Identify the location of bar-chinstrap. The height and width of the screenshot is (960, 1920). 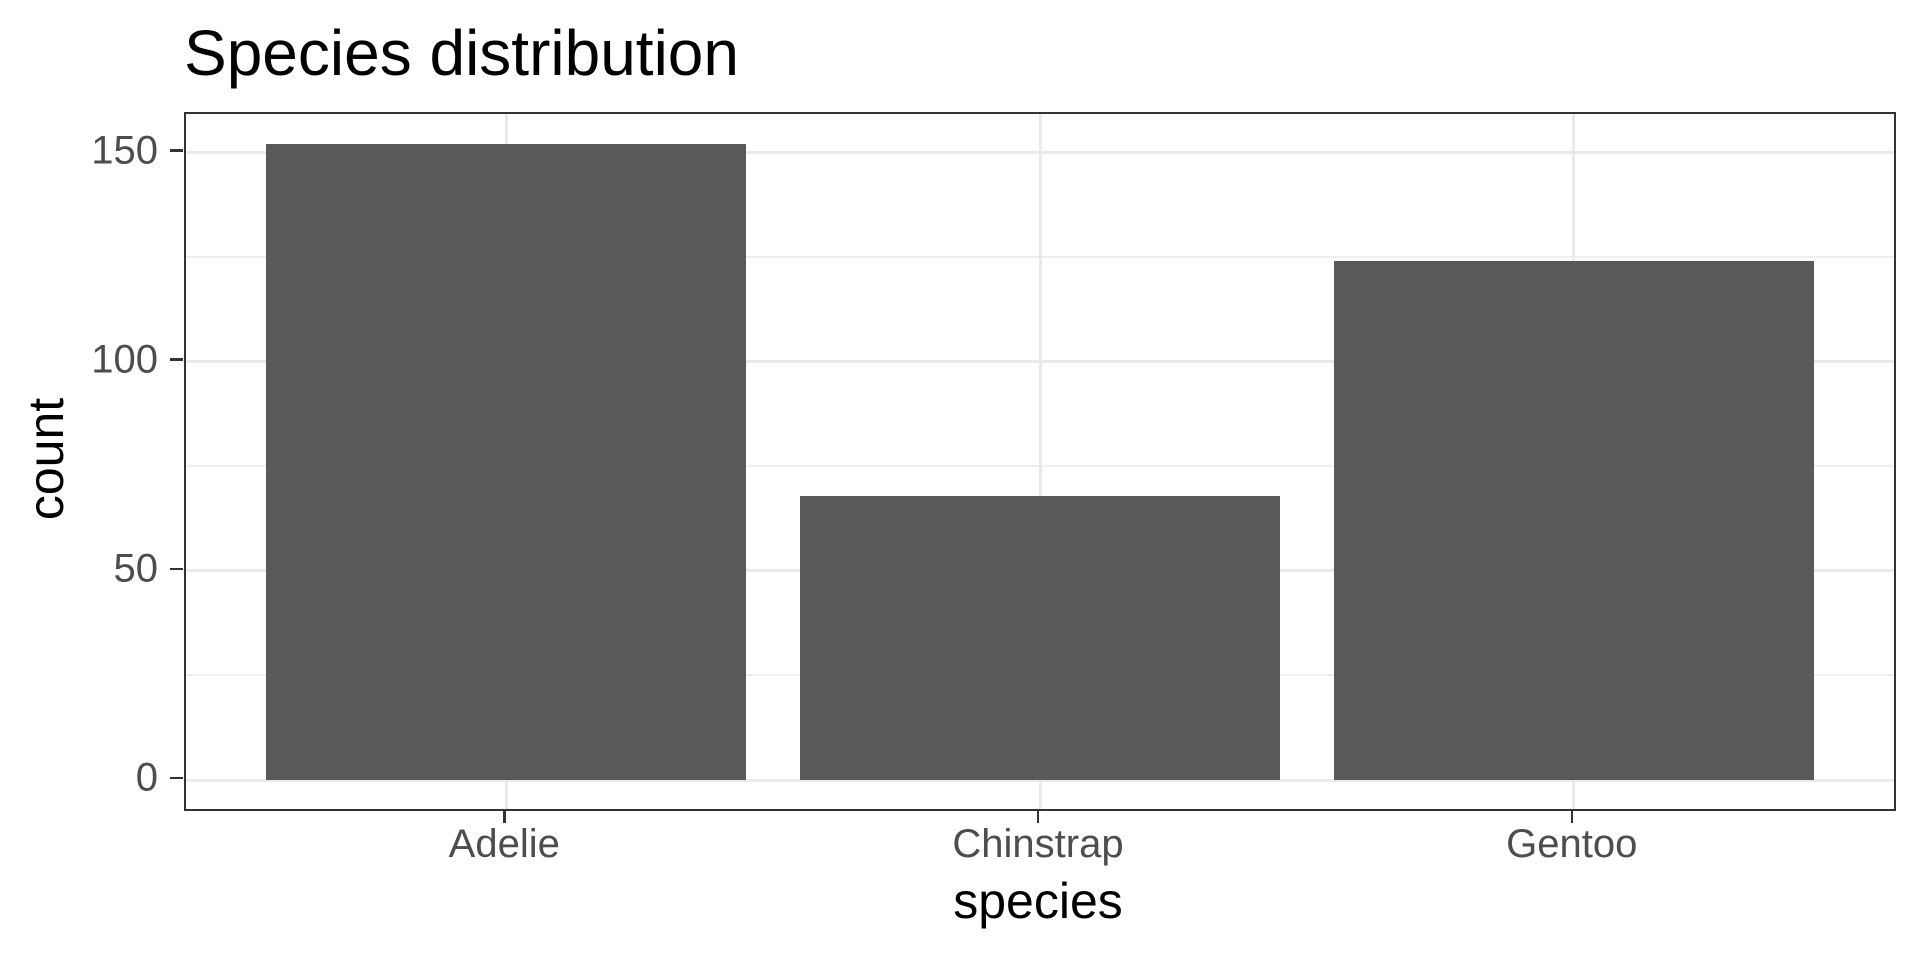
(1040, 637).